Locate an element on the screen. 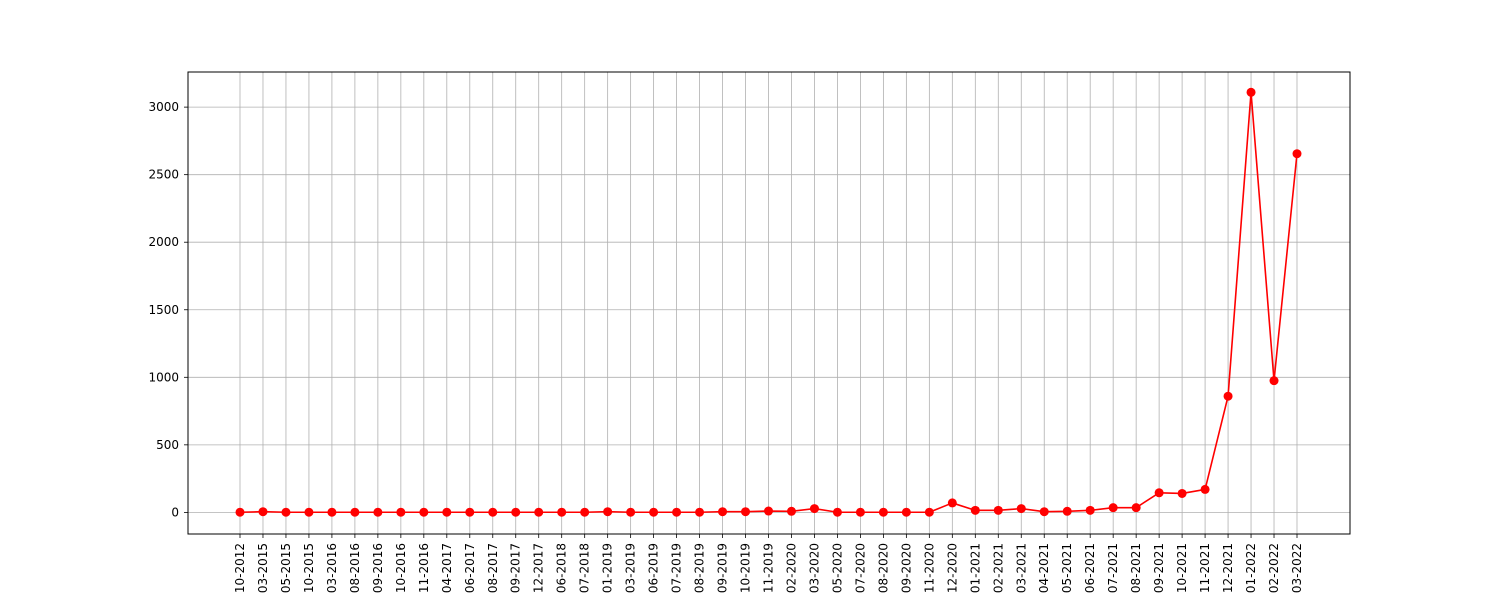 This screenshot has height=600, width=1500. x-tick-label: 09-2016 is located at coordinates (378, 568).